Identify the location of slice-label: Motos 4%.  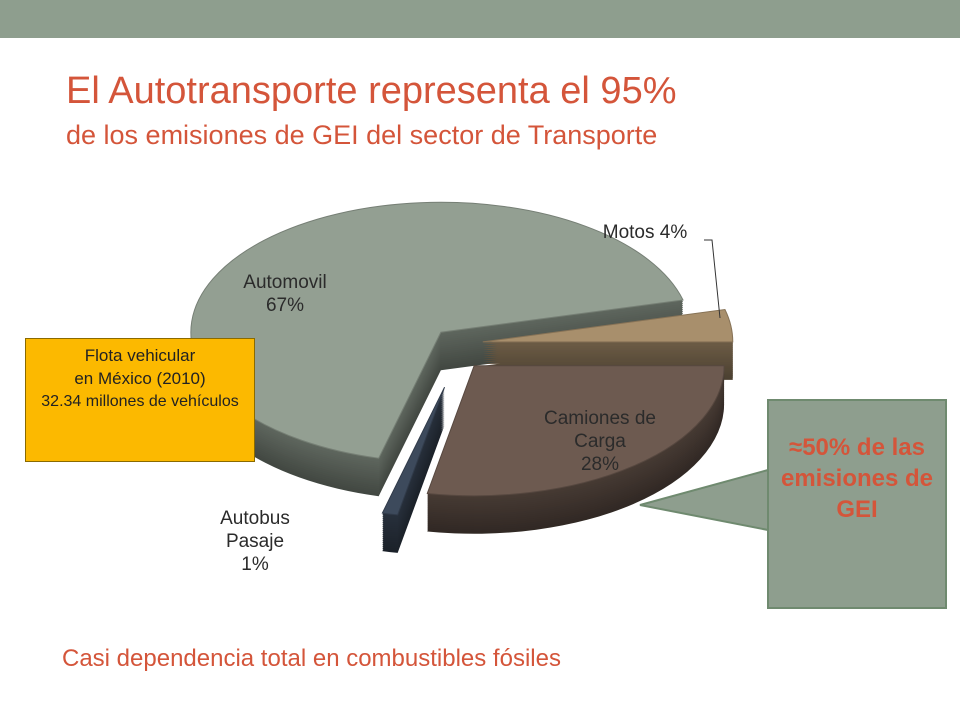
(645, 233).